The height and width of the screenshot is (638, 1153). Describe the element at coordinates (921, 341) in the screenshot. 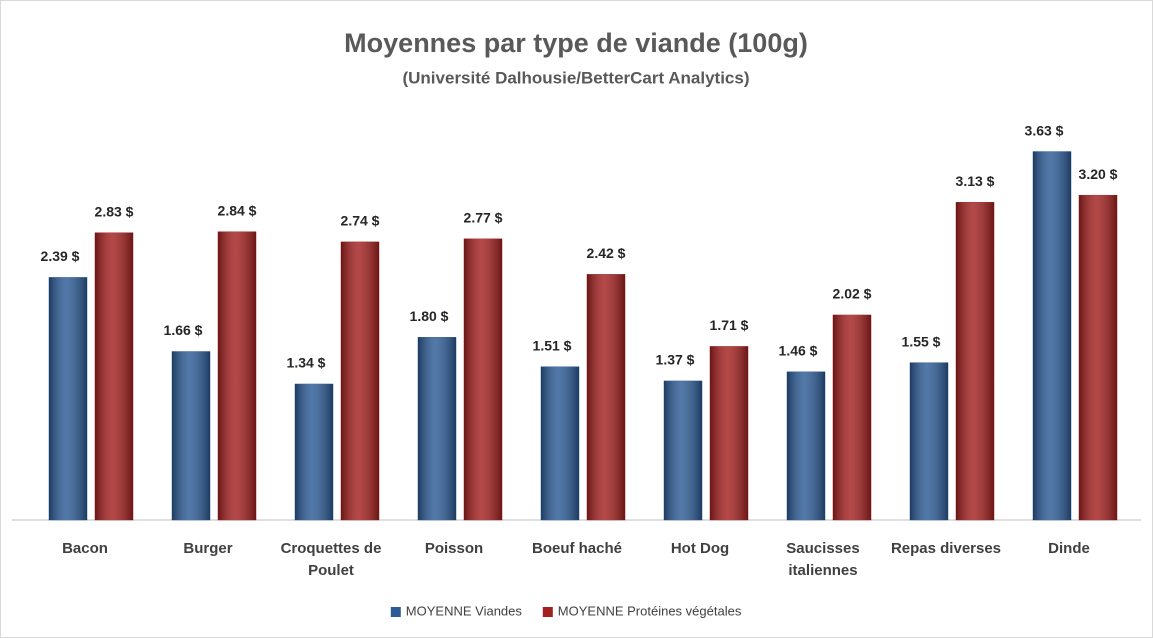

I see `data-label: 1.55 $` at that location.